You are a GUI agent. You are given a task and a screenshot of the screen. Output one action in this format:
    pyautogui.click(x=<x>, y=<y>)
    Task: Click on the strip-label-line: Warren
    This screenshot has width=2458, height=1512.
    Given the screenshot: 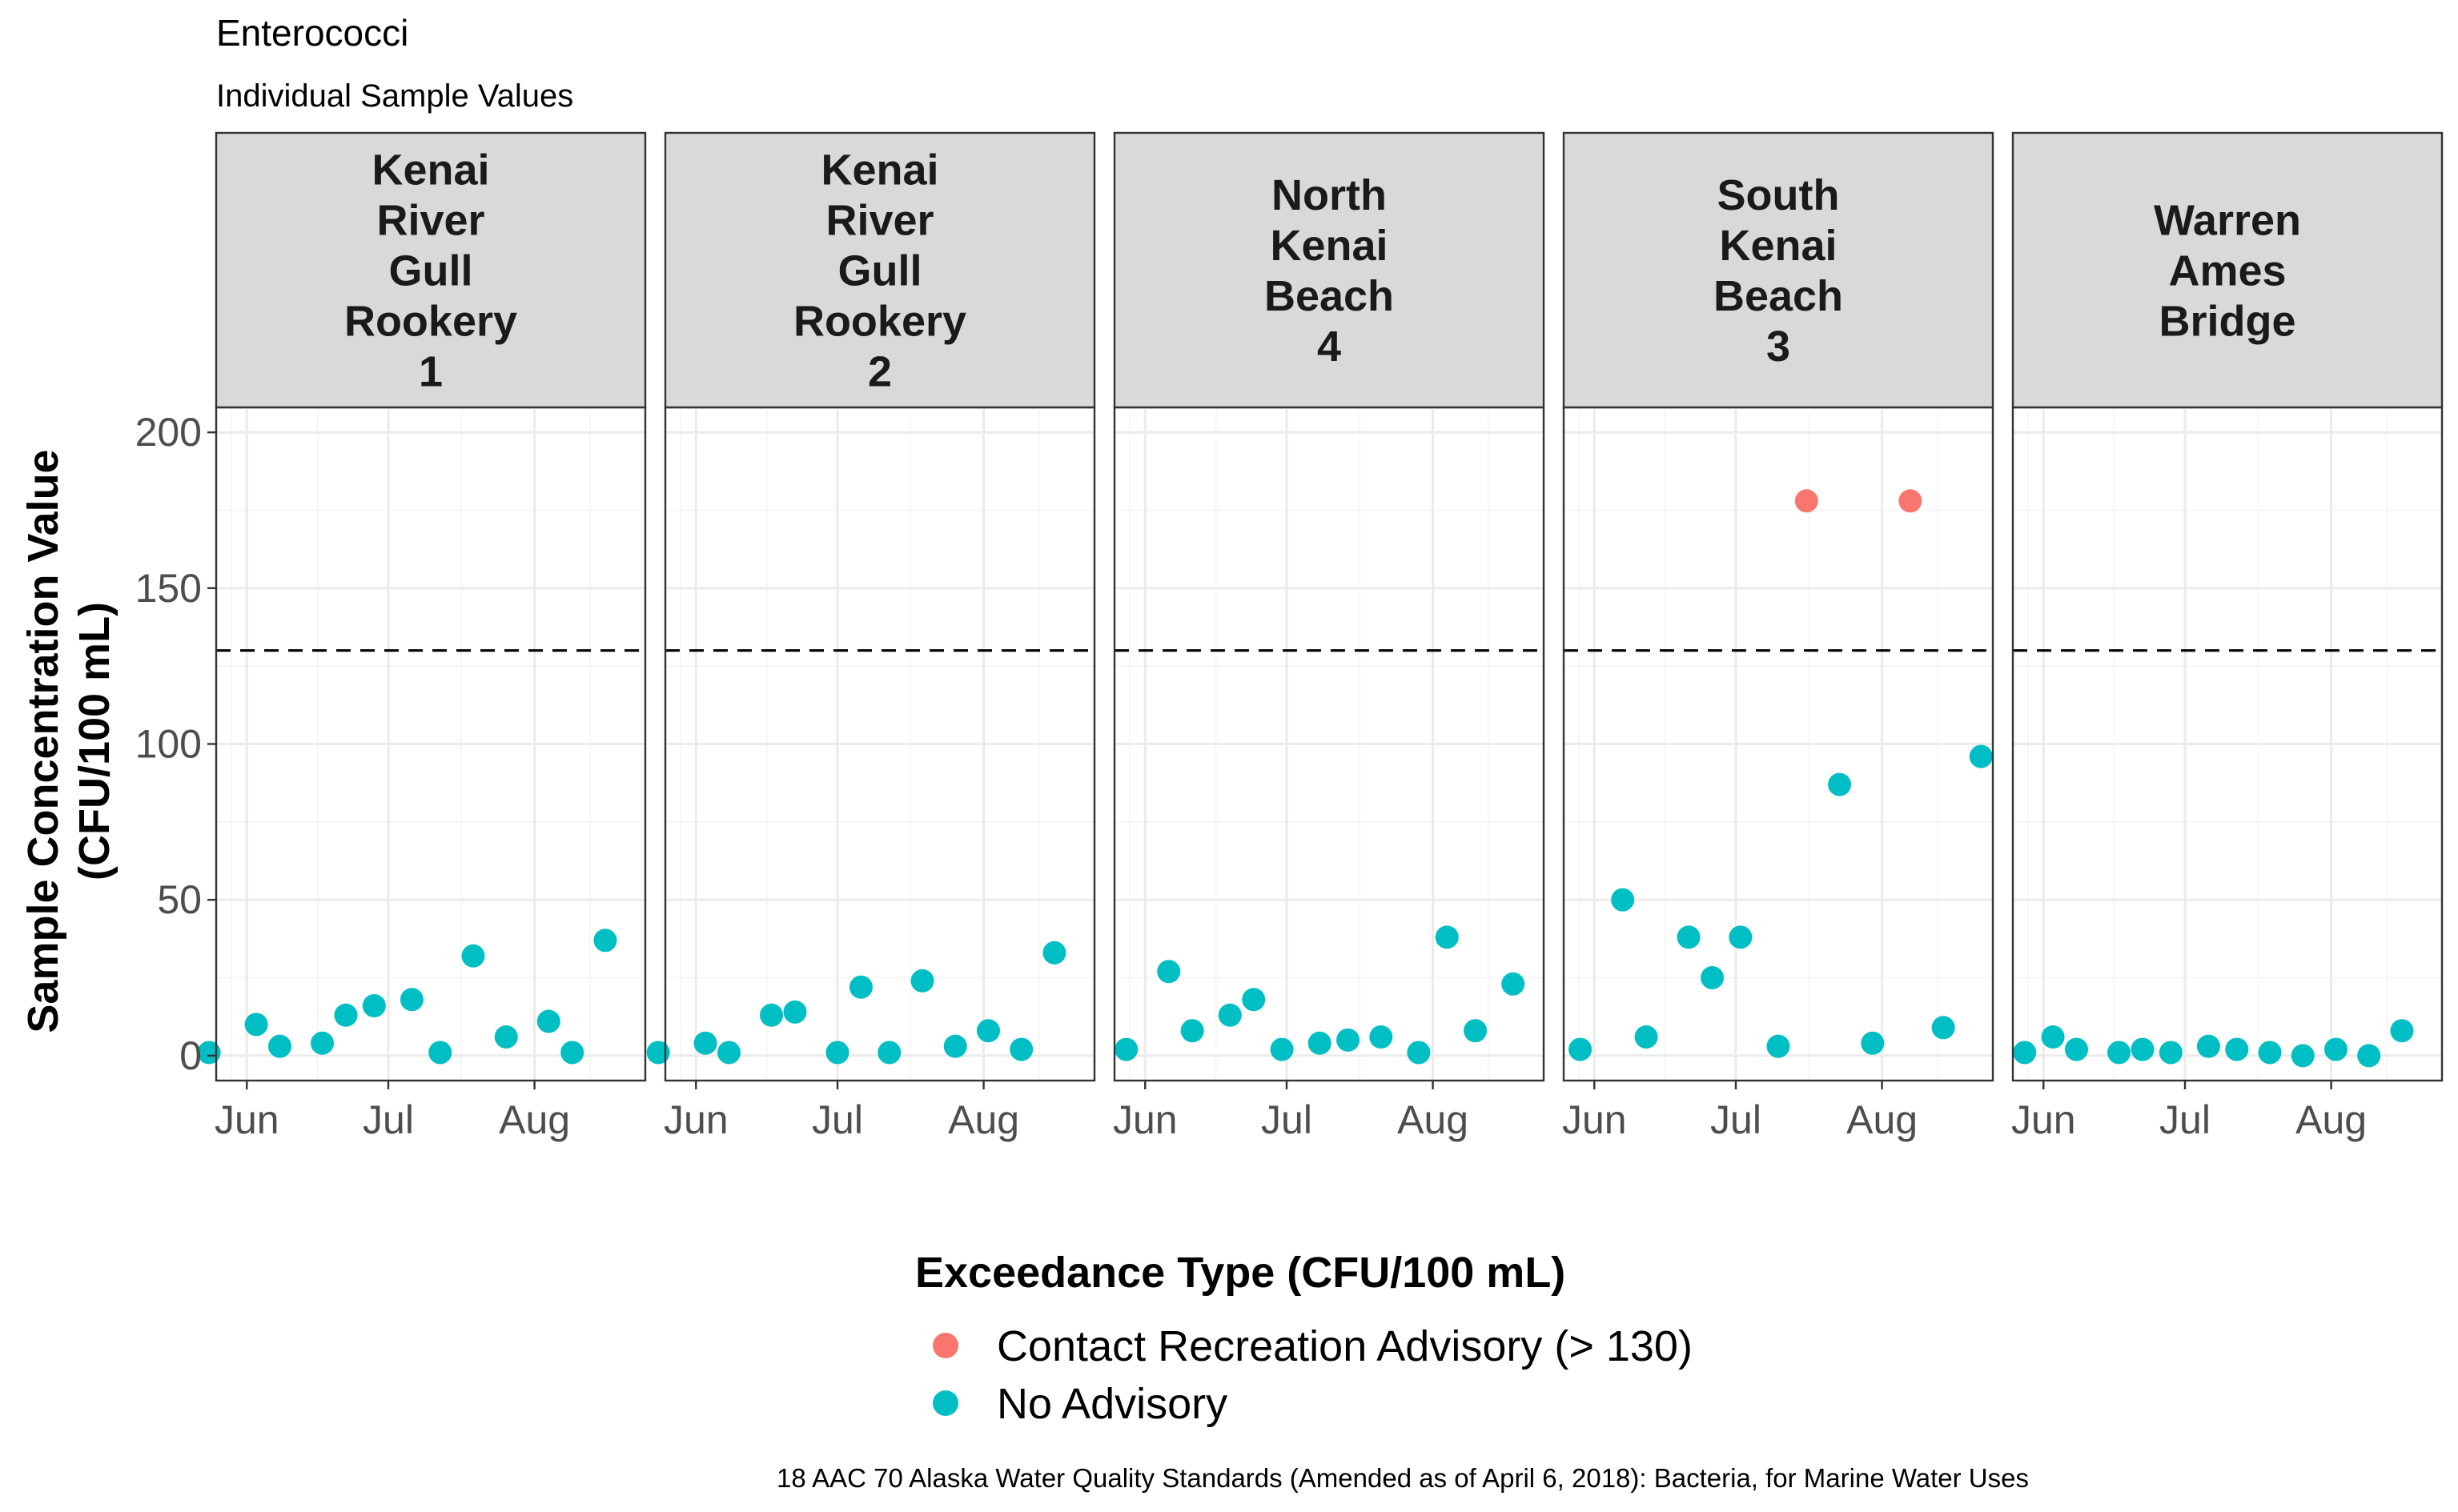 What is the action you would take?
    pyautogui.click(x=2227, y=221)
    